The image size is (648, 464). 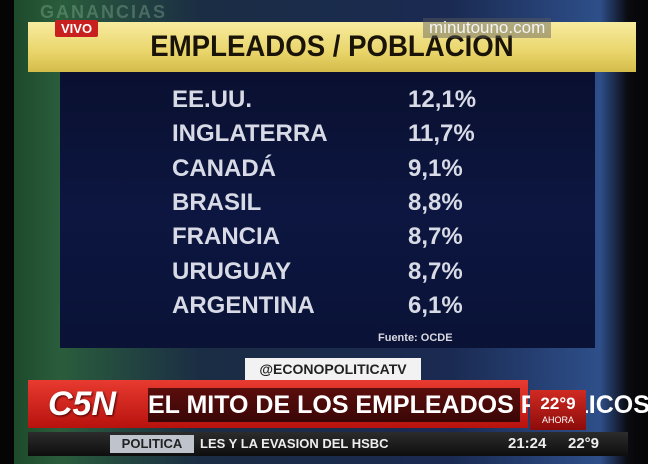 I want to click on country: INGLATERRA, so click(x=250, y=134).